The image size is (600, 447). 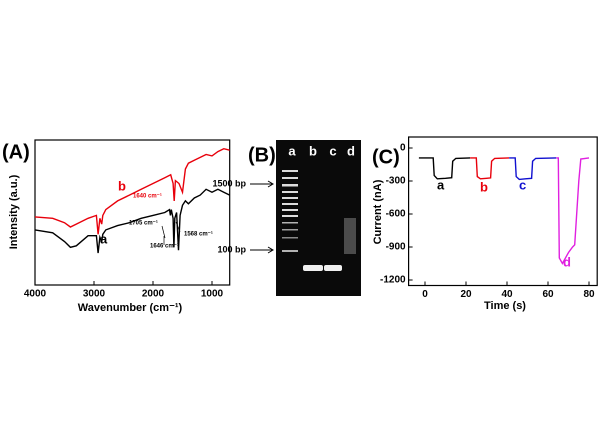 I want to click on y-tick-label: -900, so click(x=396, y=247).